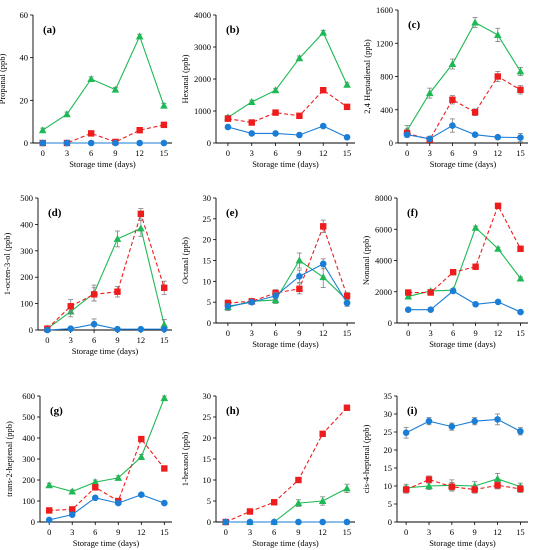 The height and width of the screenshot is (550, 537). Describe the element at coordinates (106, 543) in the screenshot. I see `x-axis-label: Storage time (days)` at that location.